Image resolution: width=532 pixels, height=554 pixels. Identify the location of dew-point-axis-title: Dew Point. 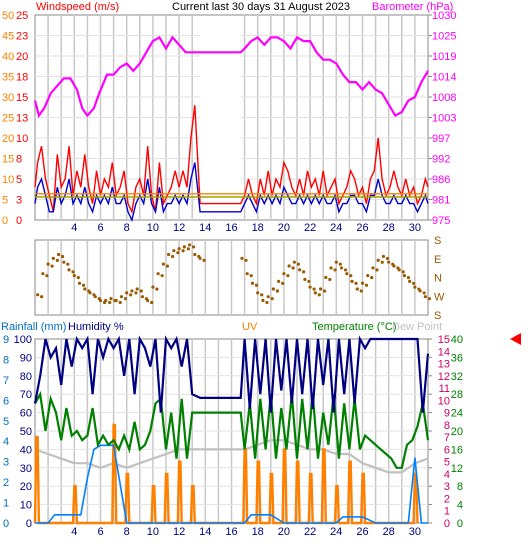
(417, 327).